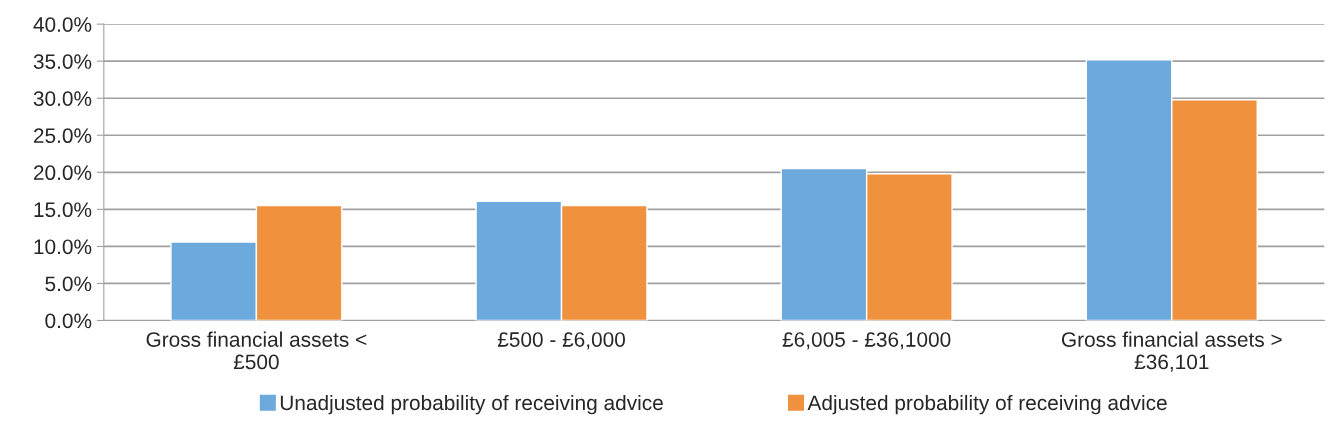 The width and height of the screenshot is (1331, 439). Describe the element at coordinates (561, 341) in the screenshot. I see `x-tick-label: £500 - £6,000` at that location.